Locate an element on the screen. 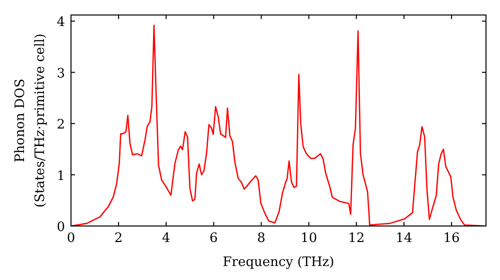 Image resolution: width=500 pixels, height=280 pixels. x-tick-label: 8 is located at coordinates (261, 238).